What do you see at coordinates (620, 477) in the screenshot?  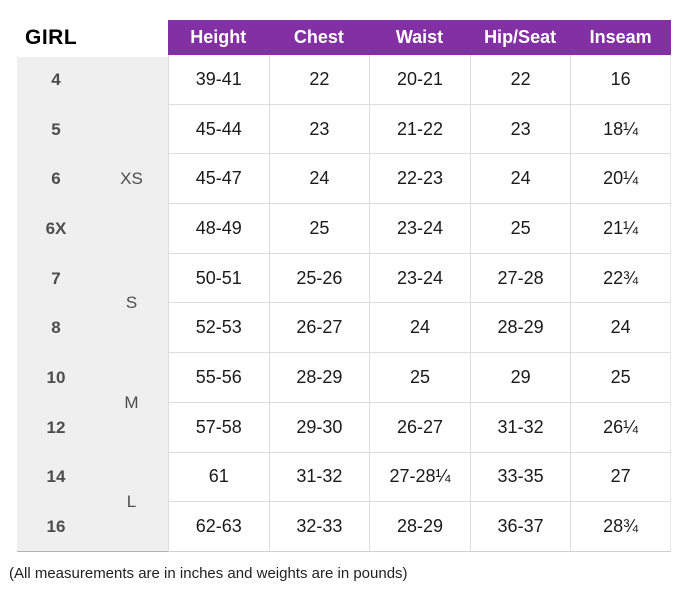 I see `table-cell-inseam: 27` at bounding box center [620, 477].